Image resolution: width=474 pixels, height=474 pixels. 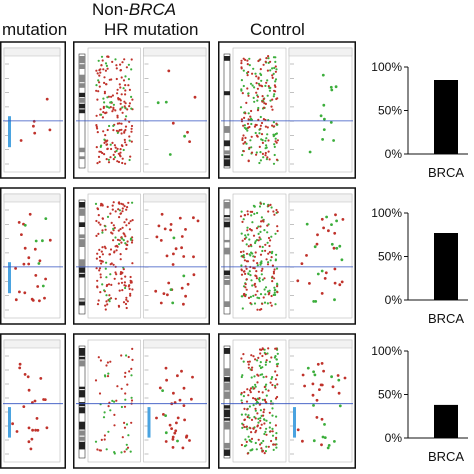 What do you see at coordinates (227, 402) in the screenshot?
I see `chromosome-ideogram` at bounding box center [227, 402].